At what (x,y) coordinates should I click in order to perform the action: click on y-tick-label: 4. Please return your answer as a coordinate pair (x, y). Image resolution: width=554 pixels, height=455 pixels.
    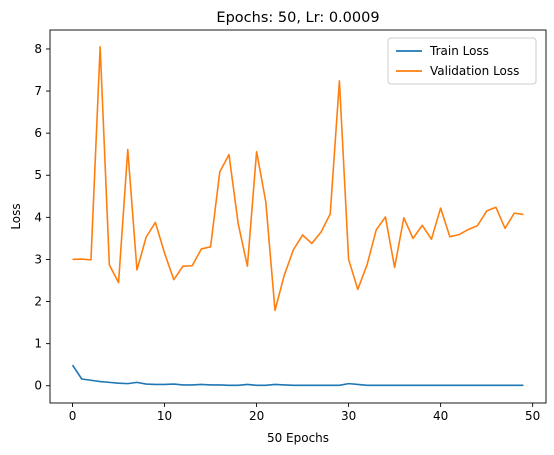
    Looking at the image, I should click on (38, 217).